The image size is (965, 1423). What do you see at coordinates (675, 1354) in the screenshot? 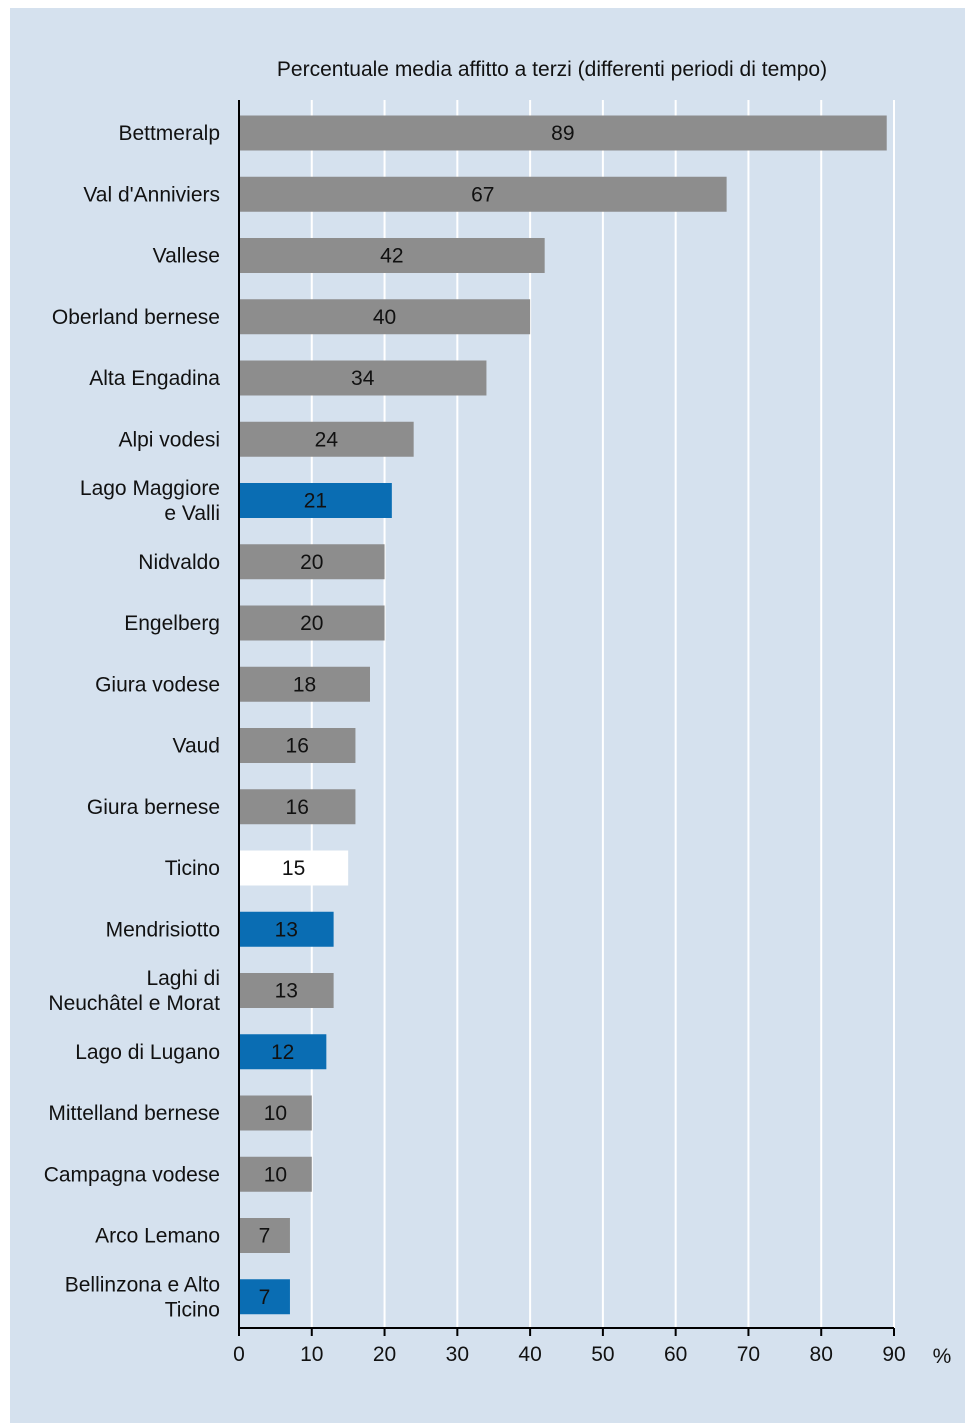
I see `x-tick-label: 60` at bounding box center [675, 1354].